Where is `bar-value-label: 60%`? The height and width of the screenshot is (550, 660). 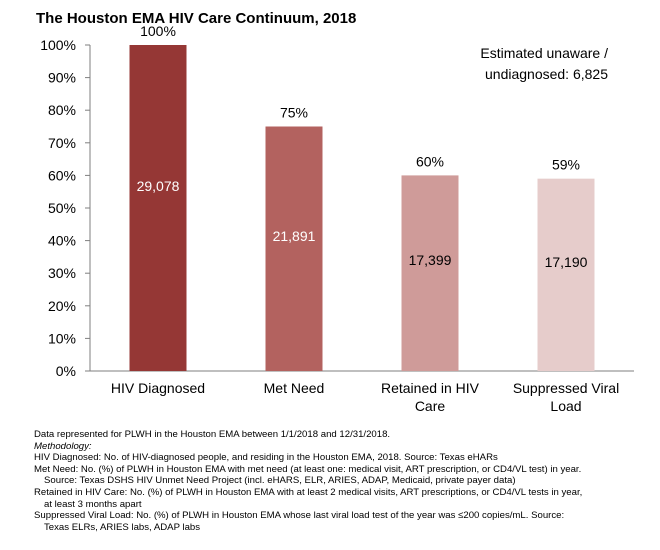 bar-value-label: 60% is located at coordinates (430, 161).